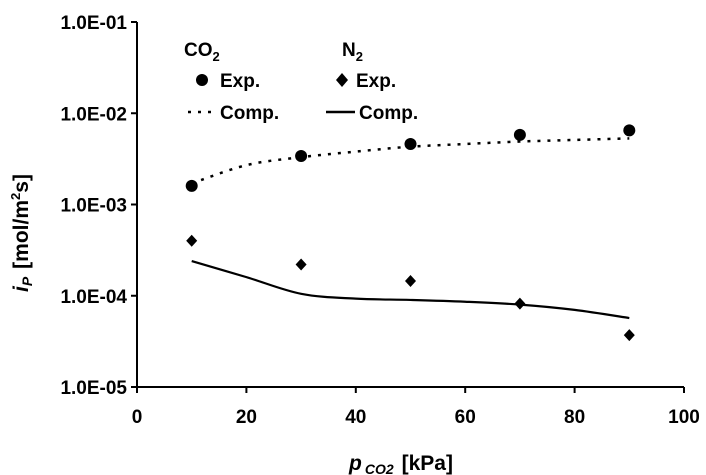 The height and width of the screenshot is (475, 706). What do you see at coordinates (355, 417) in the screenshot?
I see `x-tick-label: 40` at bounding box center [355, 417].